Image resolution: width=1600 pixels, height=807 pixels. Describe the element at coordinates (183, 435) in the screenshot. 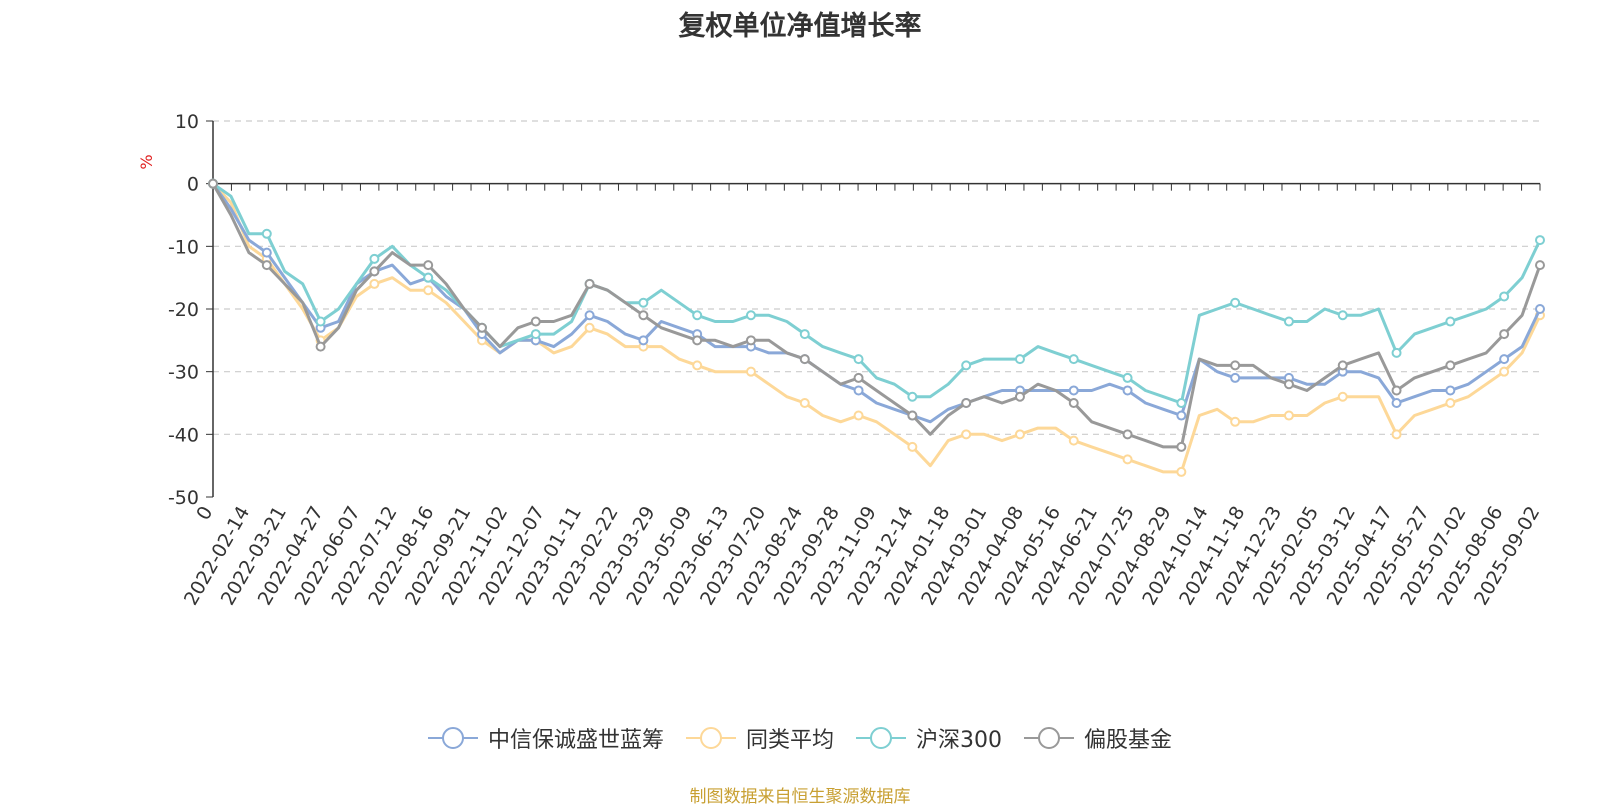

I see `y-tick-label: -40` at that location.